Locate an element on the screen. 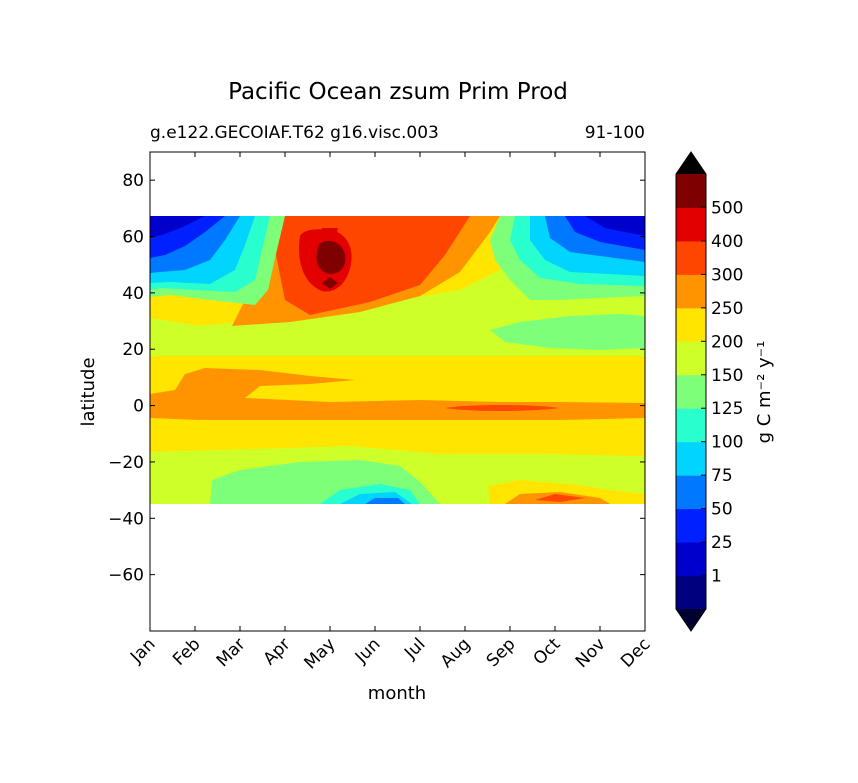 The image size is (858, 783). y-tick-label: 20 is located at coordinates (133, 350).